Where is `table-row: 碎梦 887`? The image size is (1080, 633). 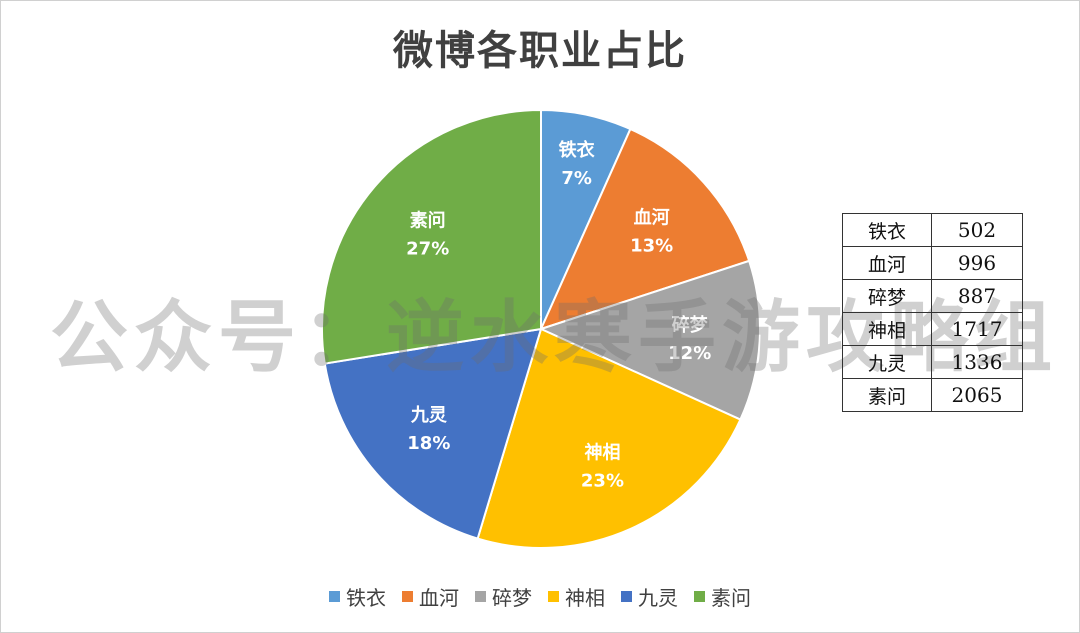 table-row: 碎梦 887 is located at coordinates (932, 296).